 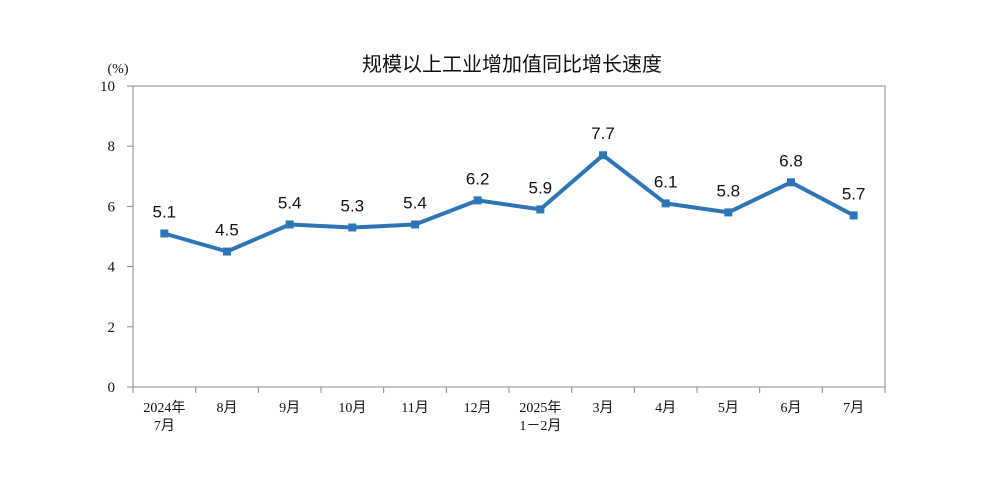 What do you see at coordinates (728, 408) in the screenshot?
I see `x-tick-label: 5月` at bounding box center [728, 408].